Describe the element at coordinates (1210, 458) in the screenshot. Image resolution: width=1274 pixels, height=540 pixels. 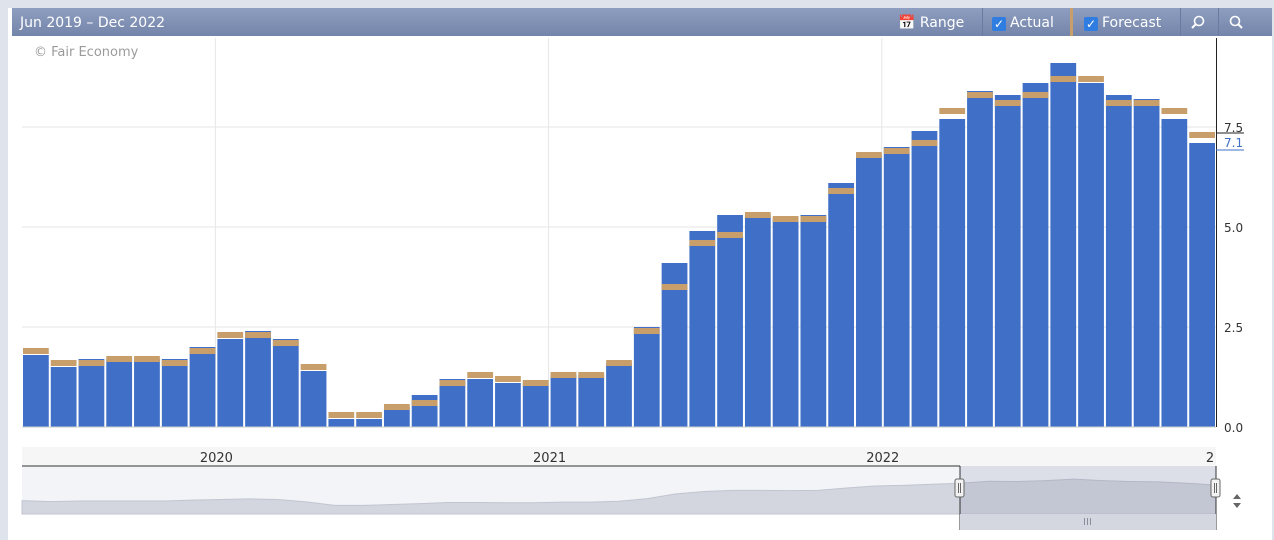
I see `x-tick-label: 2` at that location.